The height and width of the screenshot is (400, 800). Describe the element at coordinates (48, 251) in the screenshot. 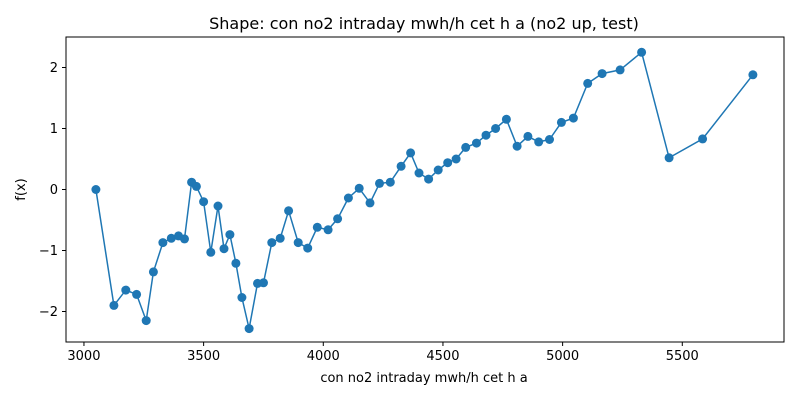

I see `y-tick-label: −1` at that location.